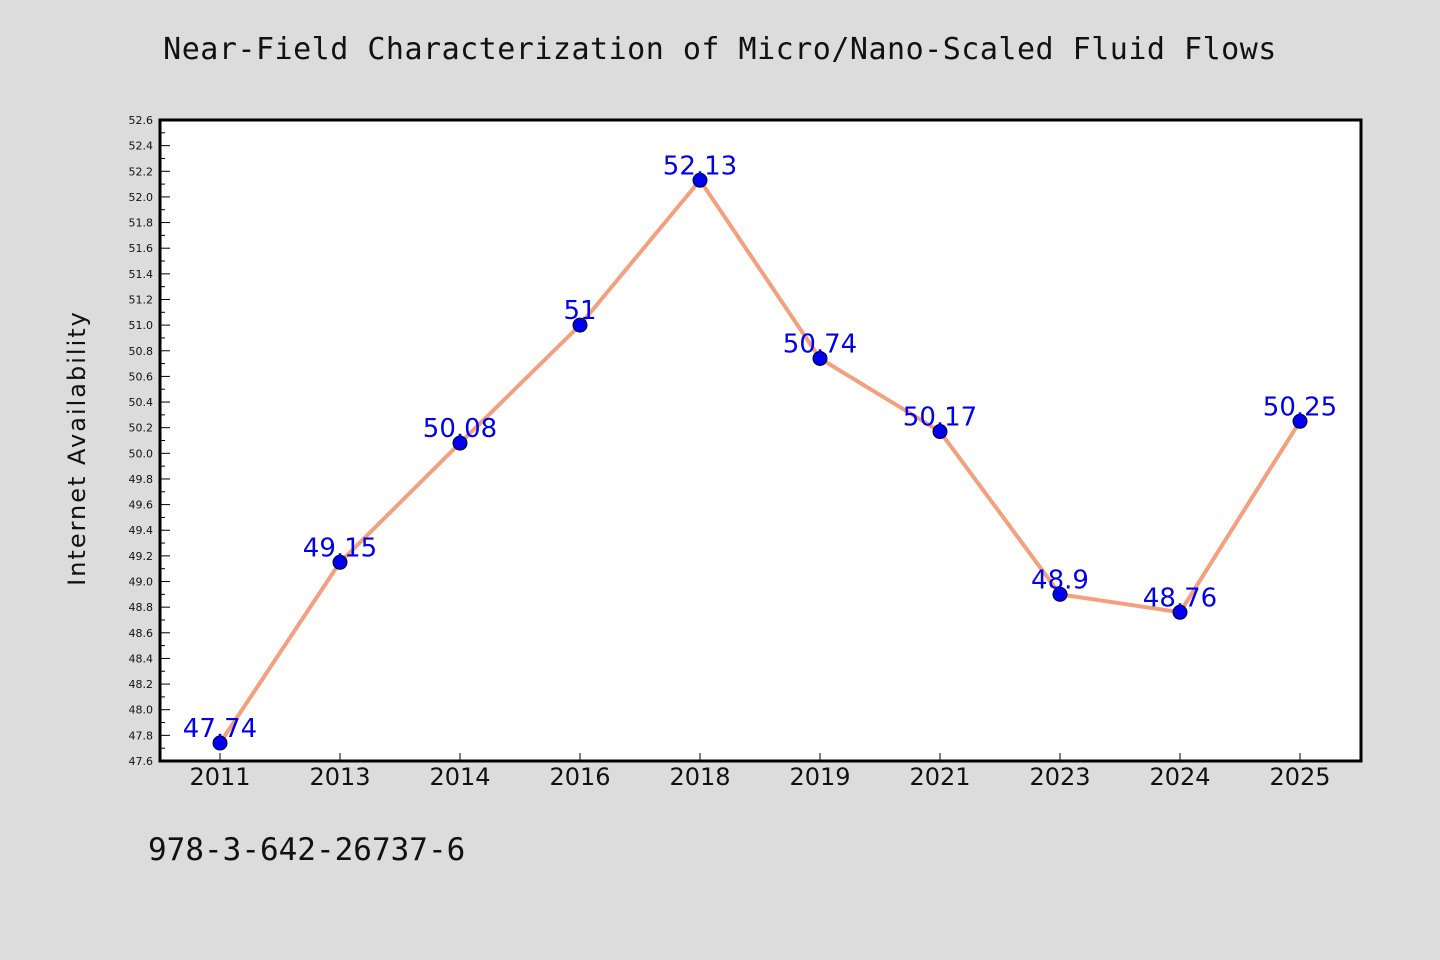 This screenshot has height=960, width=1440. I want to click on x-tick-label: 2011, so click(219, 777).